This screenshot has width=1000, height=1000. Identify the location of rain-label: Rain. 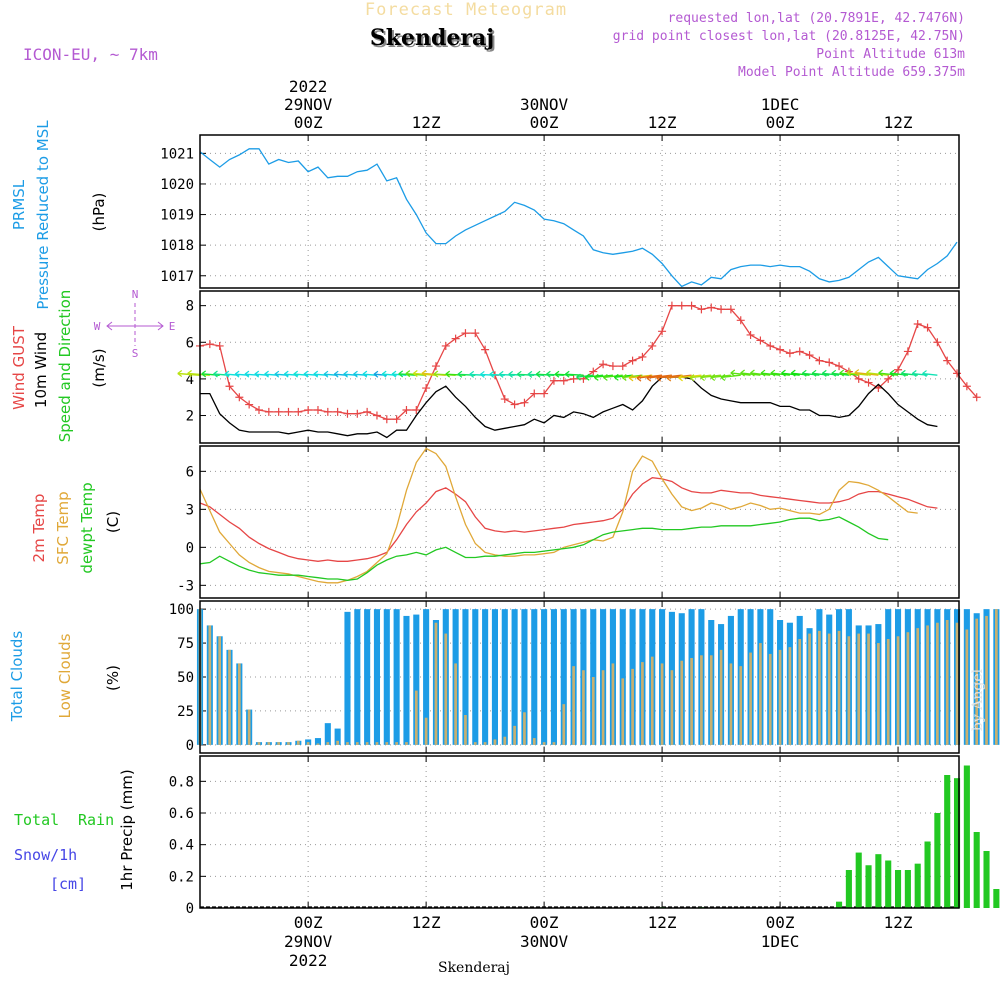
(96, 820).